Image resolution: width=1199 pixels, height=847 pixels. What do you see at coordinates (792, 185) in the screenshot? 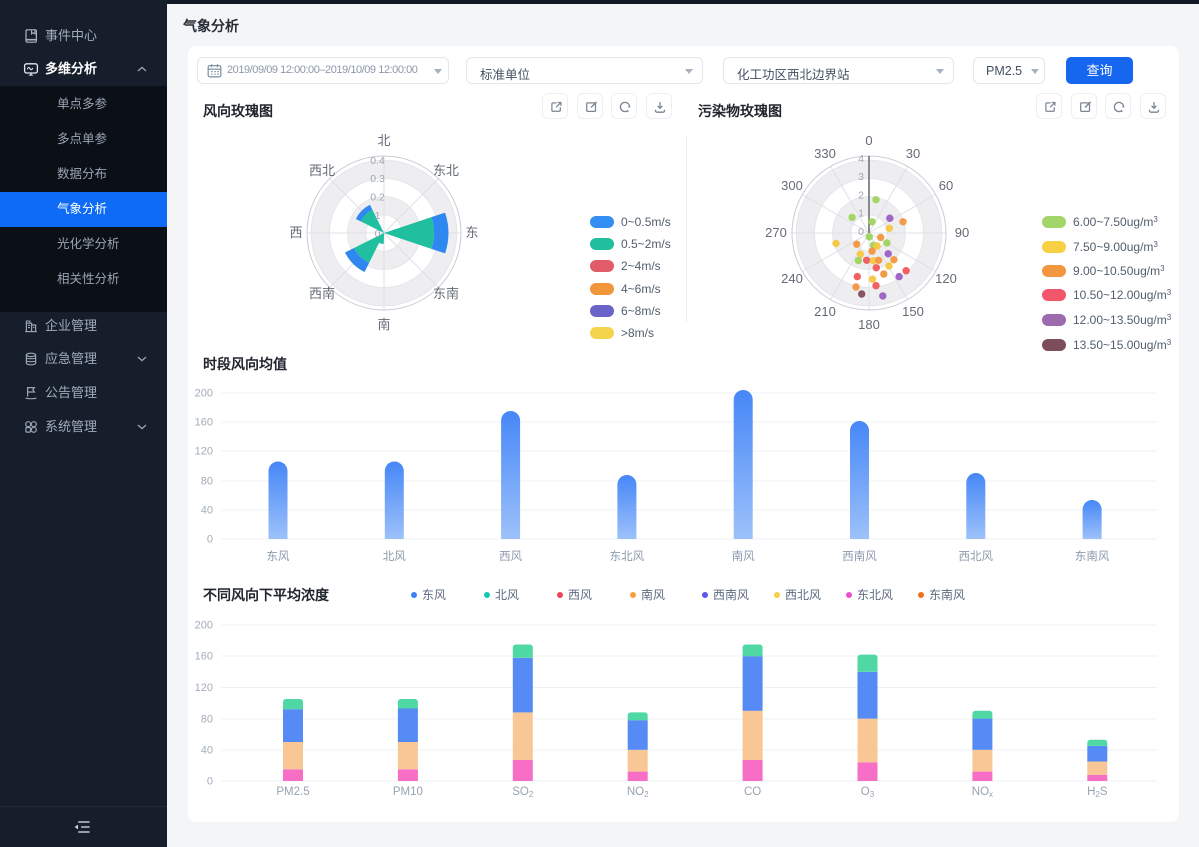
I see `svg-text: 300` at bounding box center [792, 185].